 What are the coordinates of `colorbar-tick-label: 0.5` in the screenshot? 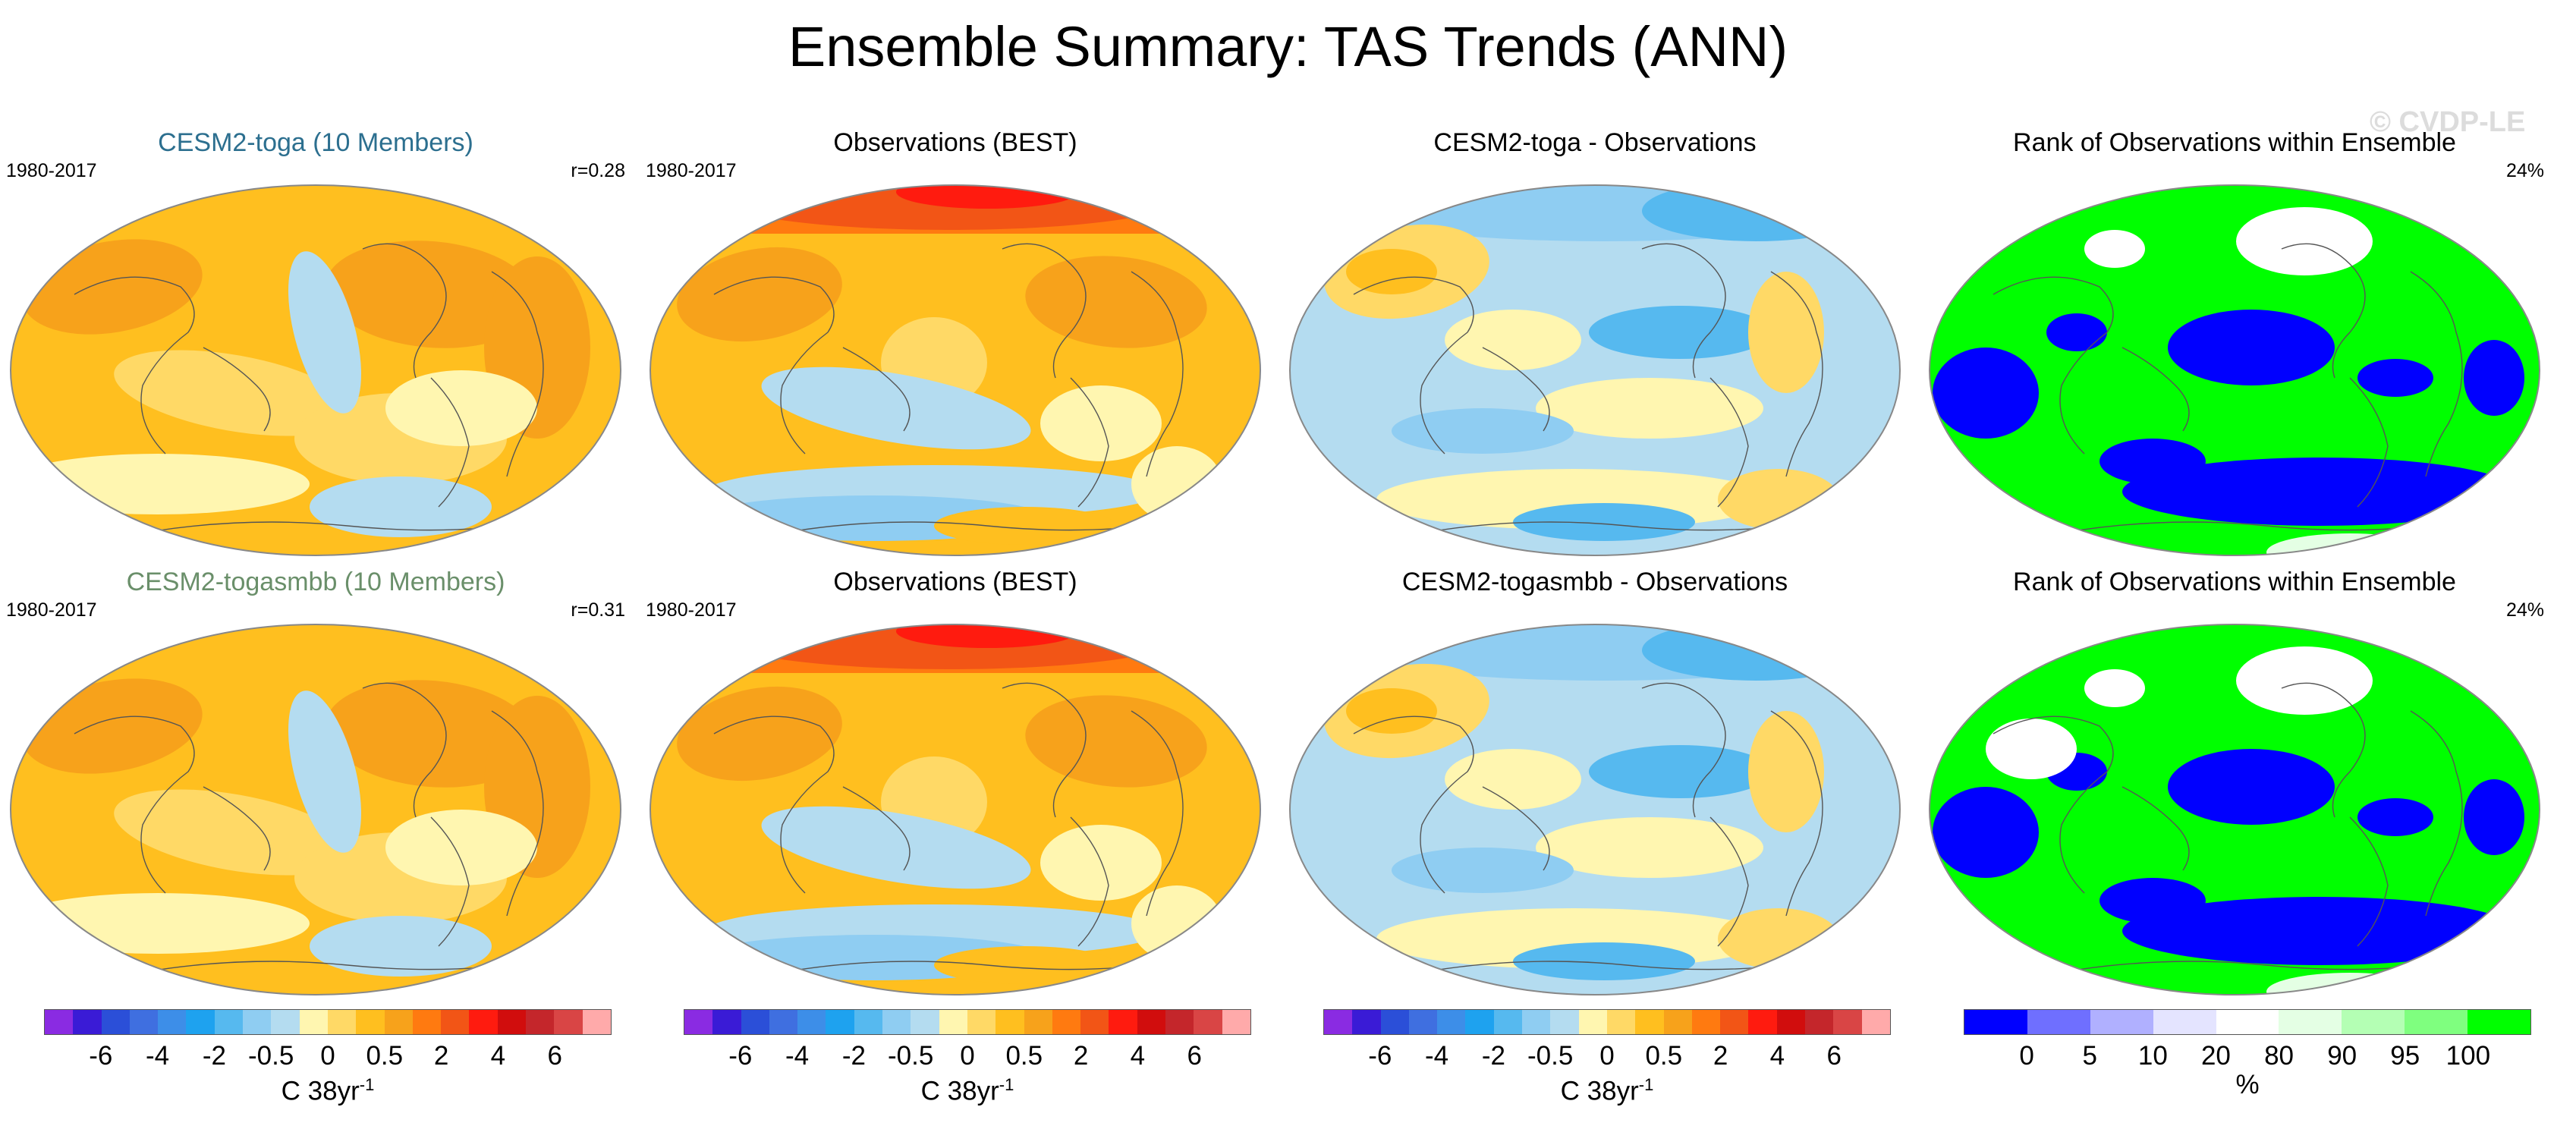 It's located at (1024, 1056).